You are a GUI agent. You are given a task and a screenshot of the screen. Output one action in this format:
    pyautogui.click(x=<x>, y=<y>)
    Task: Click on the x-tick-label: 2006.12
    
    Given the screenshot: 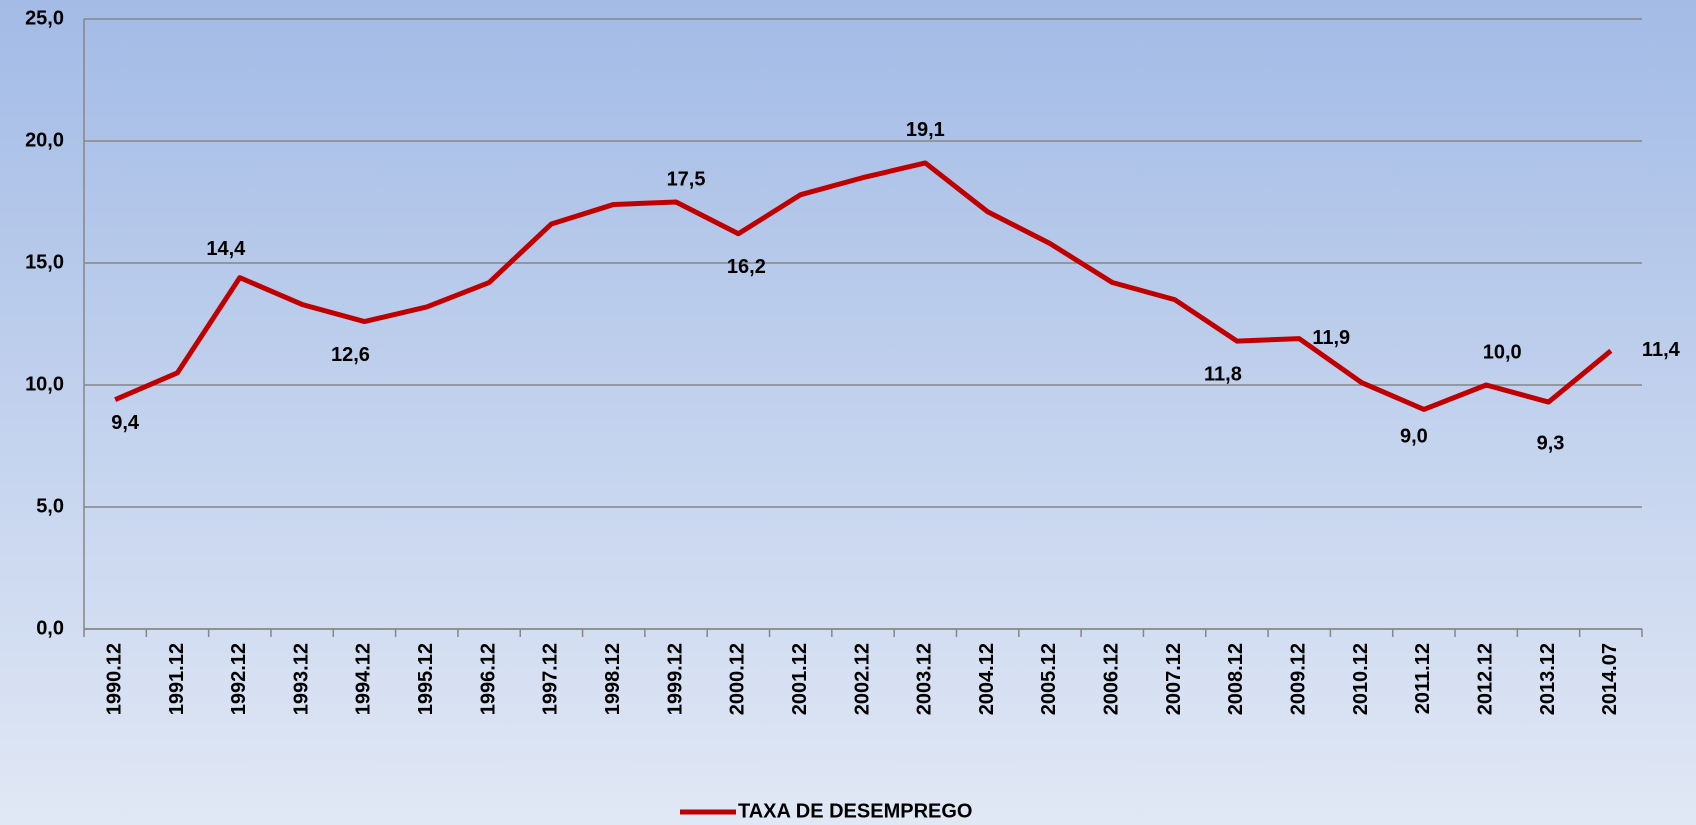 What is the action you would take?
    pyautogui.click(x=1112, y=679)
    